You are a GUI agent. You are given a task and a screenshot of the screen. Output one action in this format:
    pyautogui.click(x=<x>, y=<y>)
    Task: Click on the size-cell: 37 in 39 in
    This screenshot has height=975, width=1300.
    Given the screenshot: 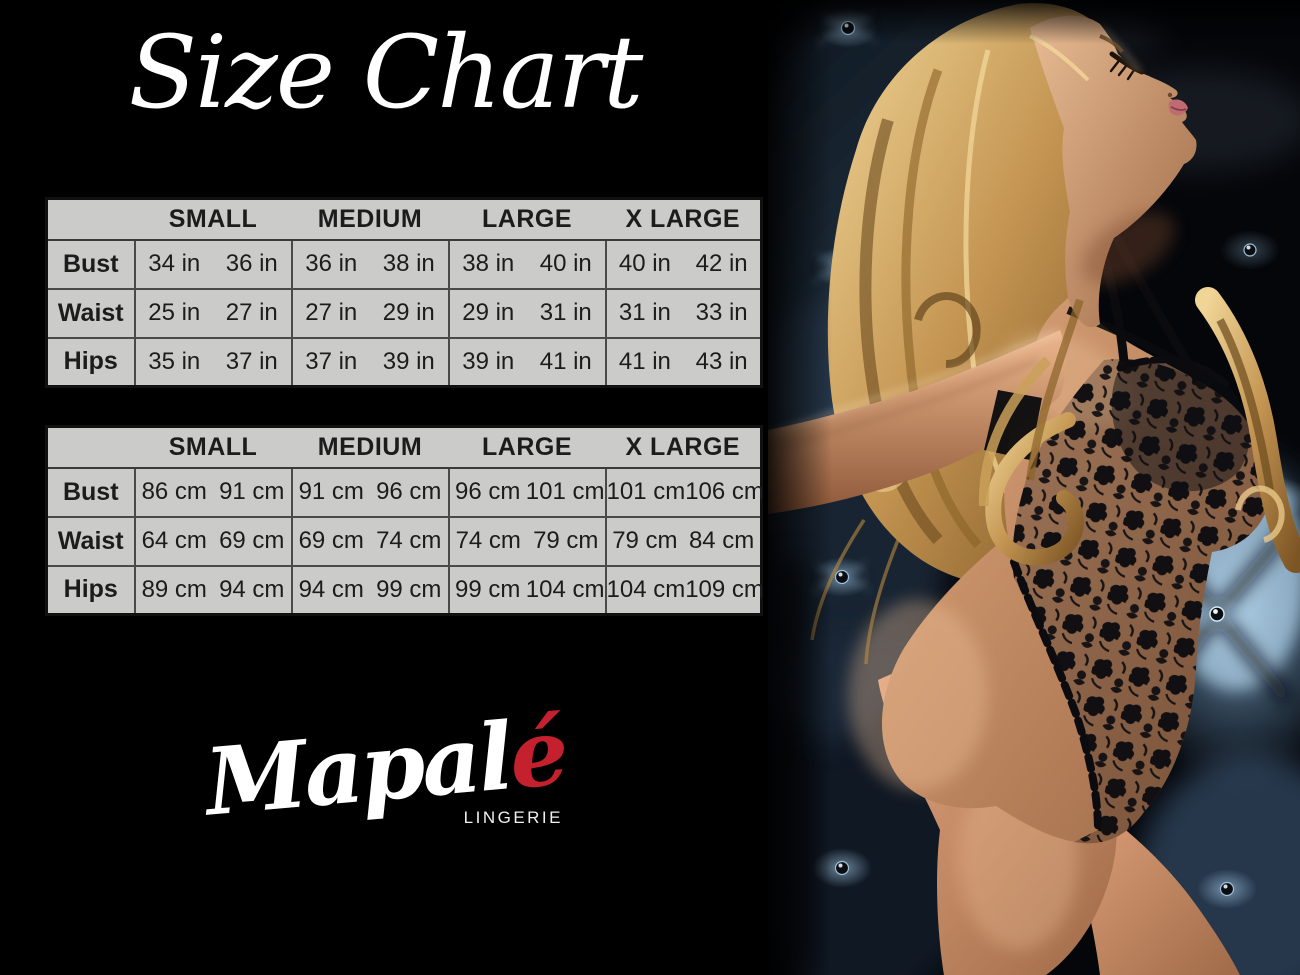 What is the action you would take?
    pyautogui.click(x=370, y=362)
    